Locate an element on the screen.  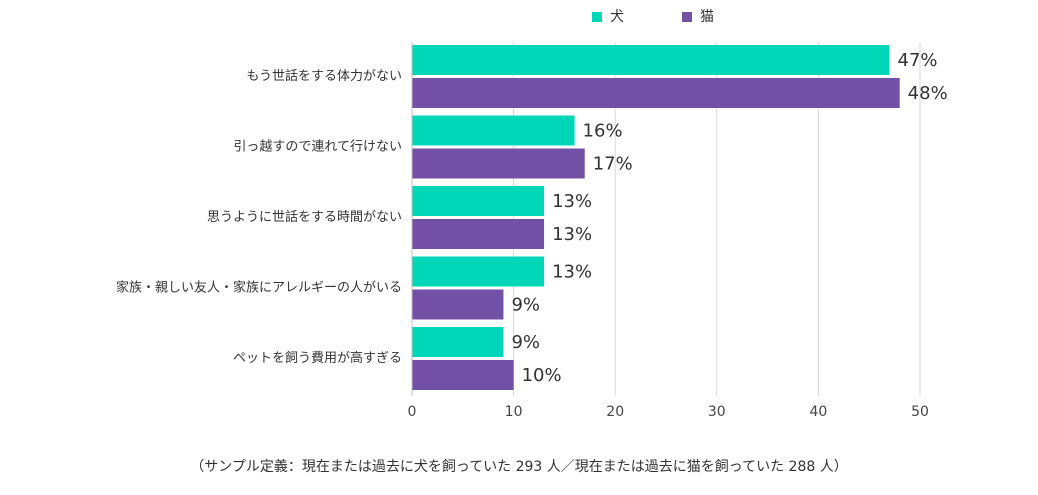
legend-label-dog: 犬 is located at coordinates (617, 17).